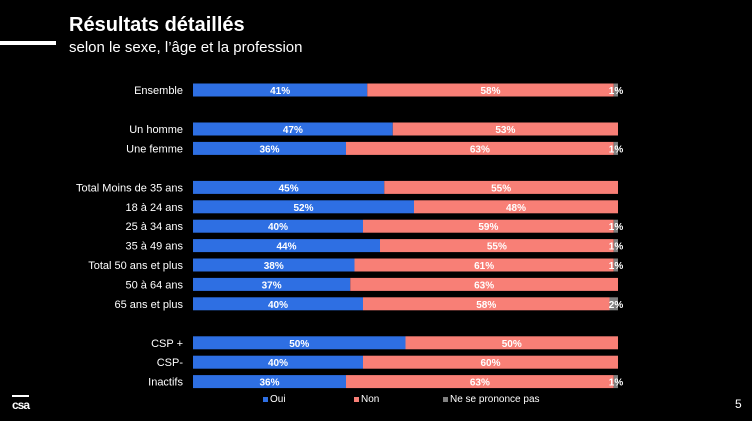 The width and height of the screenshot is (752, 421). I want to click on legend-non-label: Non, so click(370, 399).